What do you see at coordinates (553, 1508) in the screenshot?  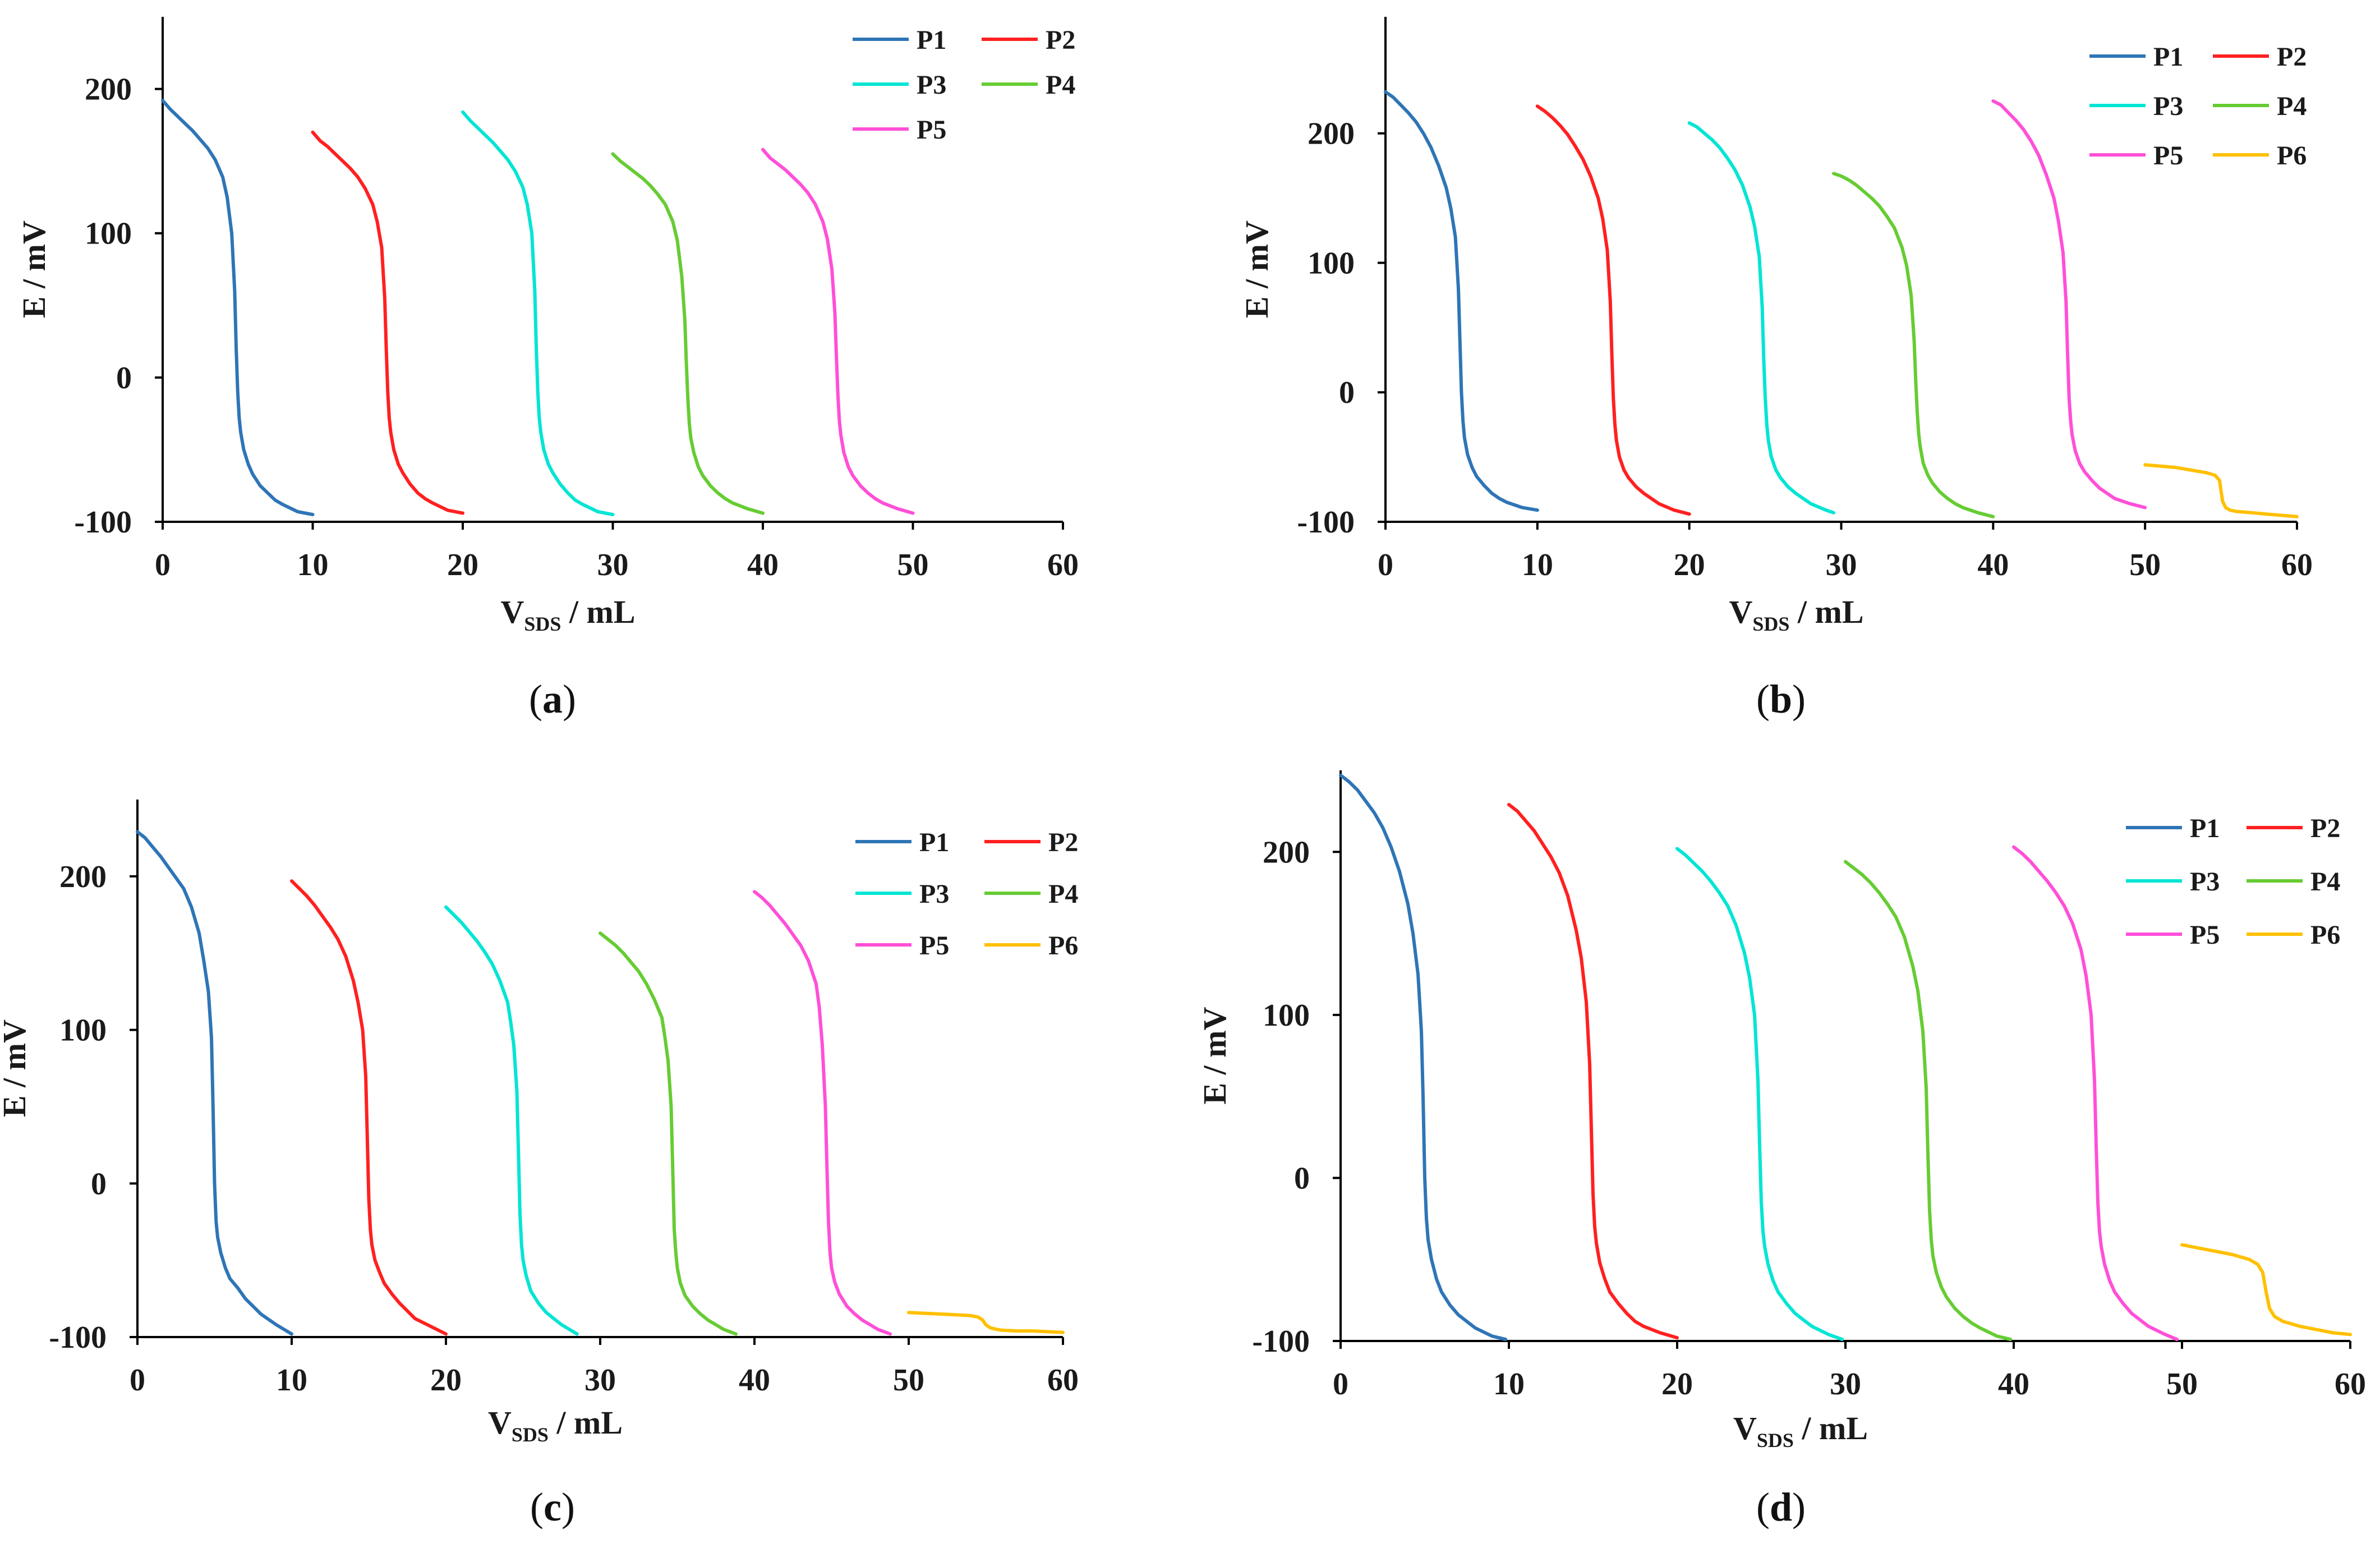 I see `panel-letter: (c)` at bounding box center [553, 1508].